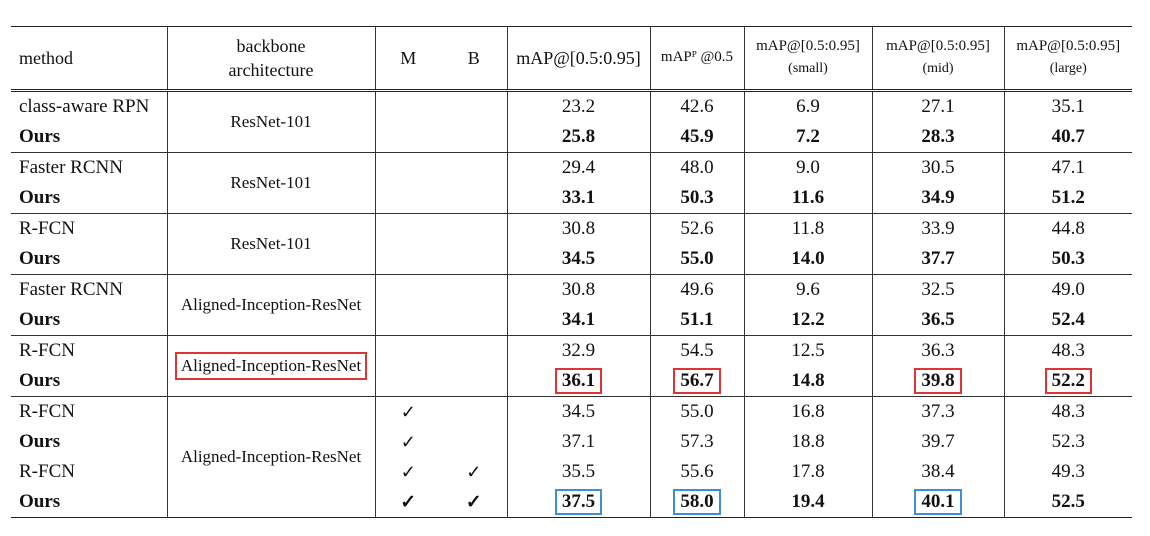 The width and height of the screenshot is (1150, 536). Describe the element at coordinates (937, 167) in the screenshot. I see `cell-mid: 30.5` at that location.